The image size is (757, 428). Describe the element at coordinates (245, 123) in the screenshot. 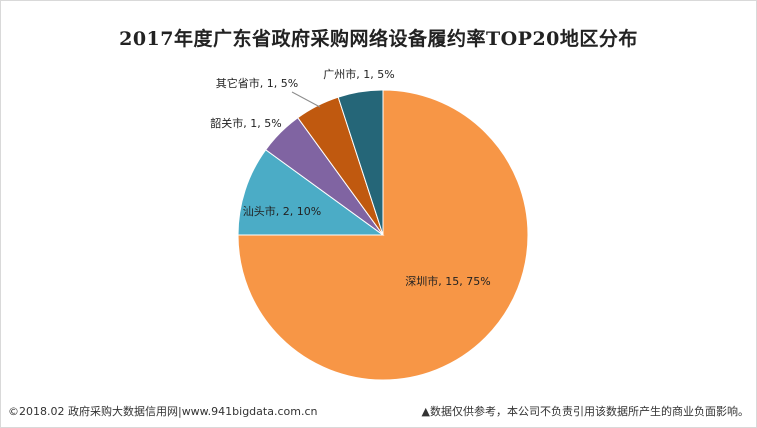

I see `data-label: 韶关市, 1, 5%` at that location.